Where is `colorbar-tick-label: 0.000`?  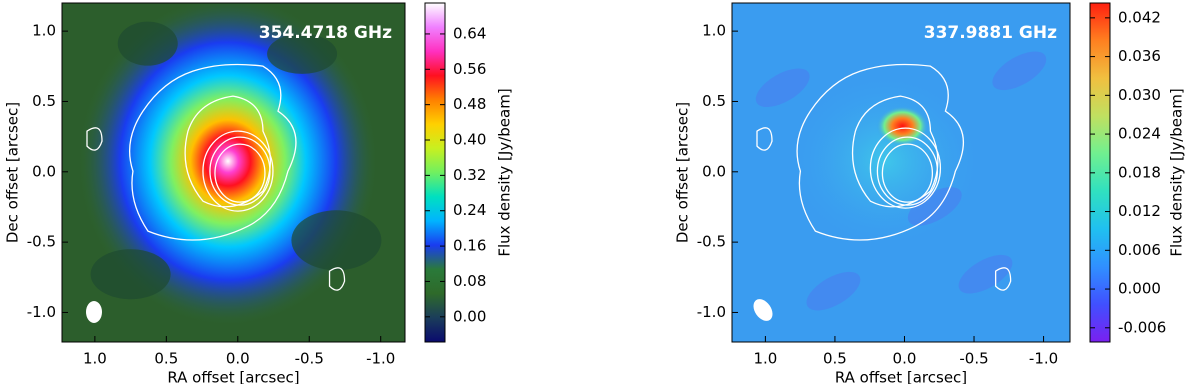
colorbar-tick-label: 0.000 is located at coordinates (1139, 289).